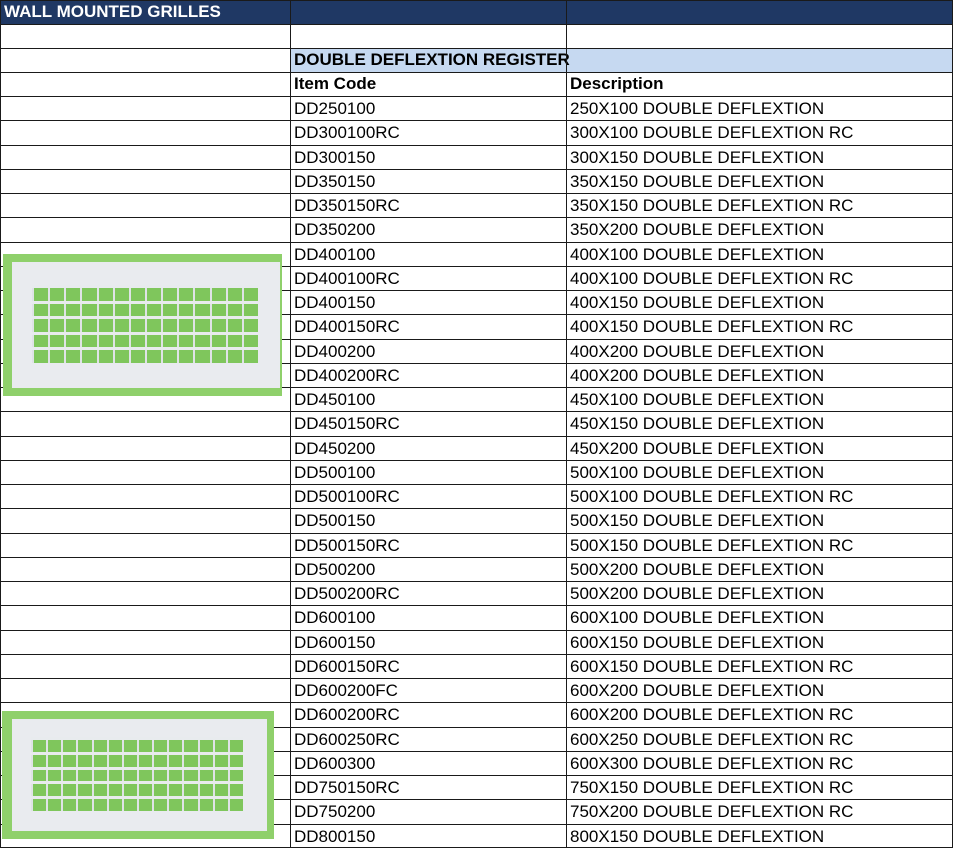 The height and width of the screenshot is (848, 953). What do you see at coordinates (335, 302) in the screenshot?
I see `item-code-cell: DD400150` at bounding box center [335, 302].